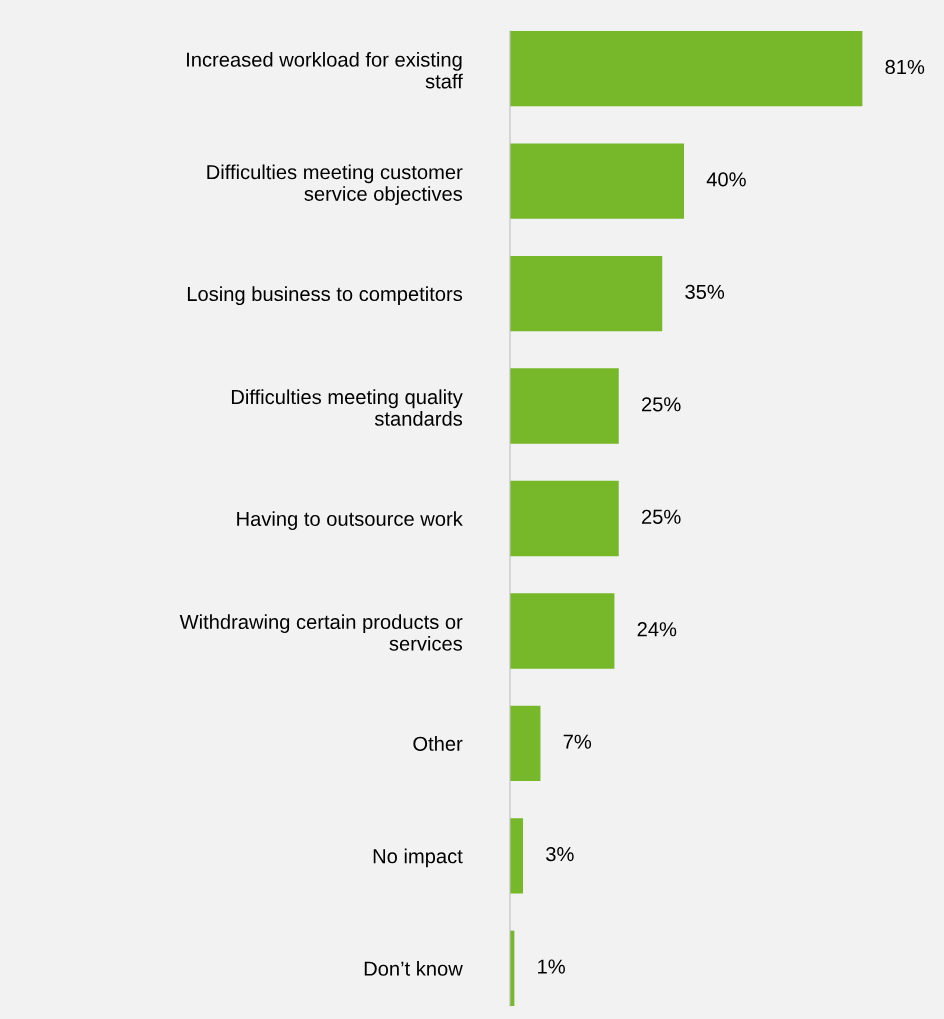 The image size is (944, 1019). I want to click on y-tick-label: Other, so click(438, 743).